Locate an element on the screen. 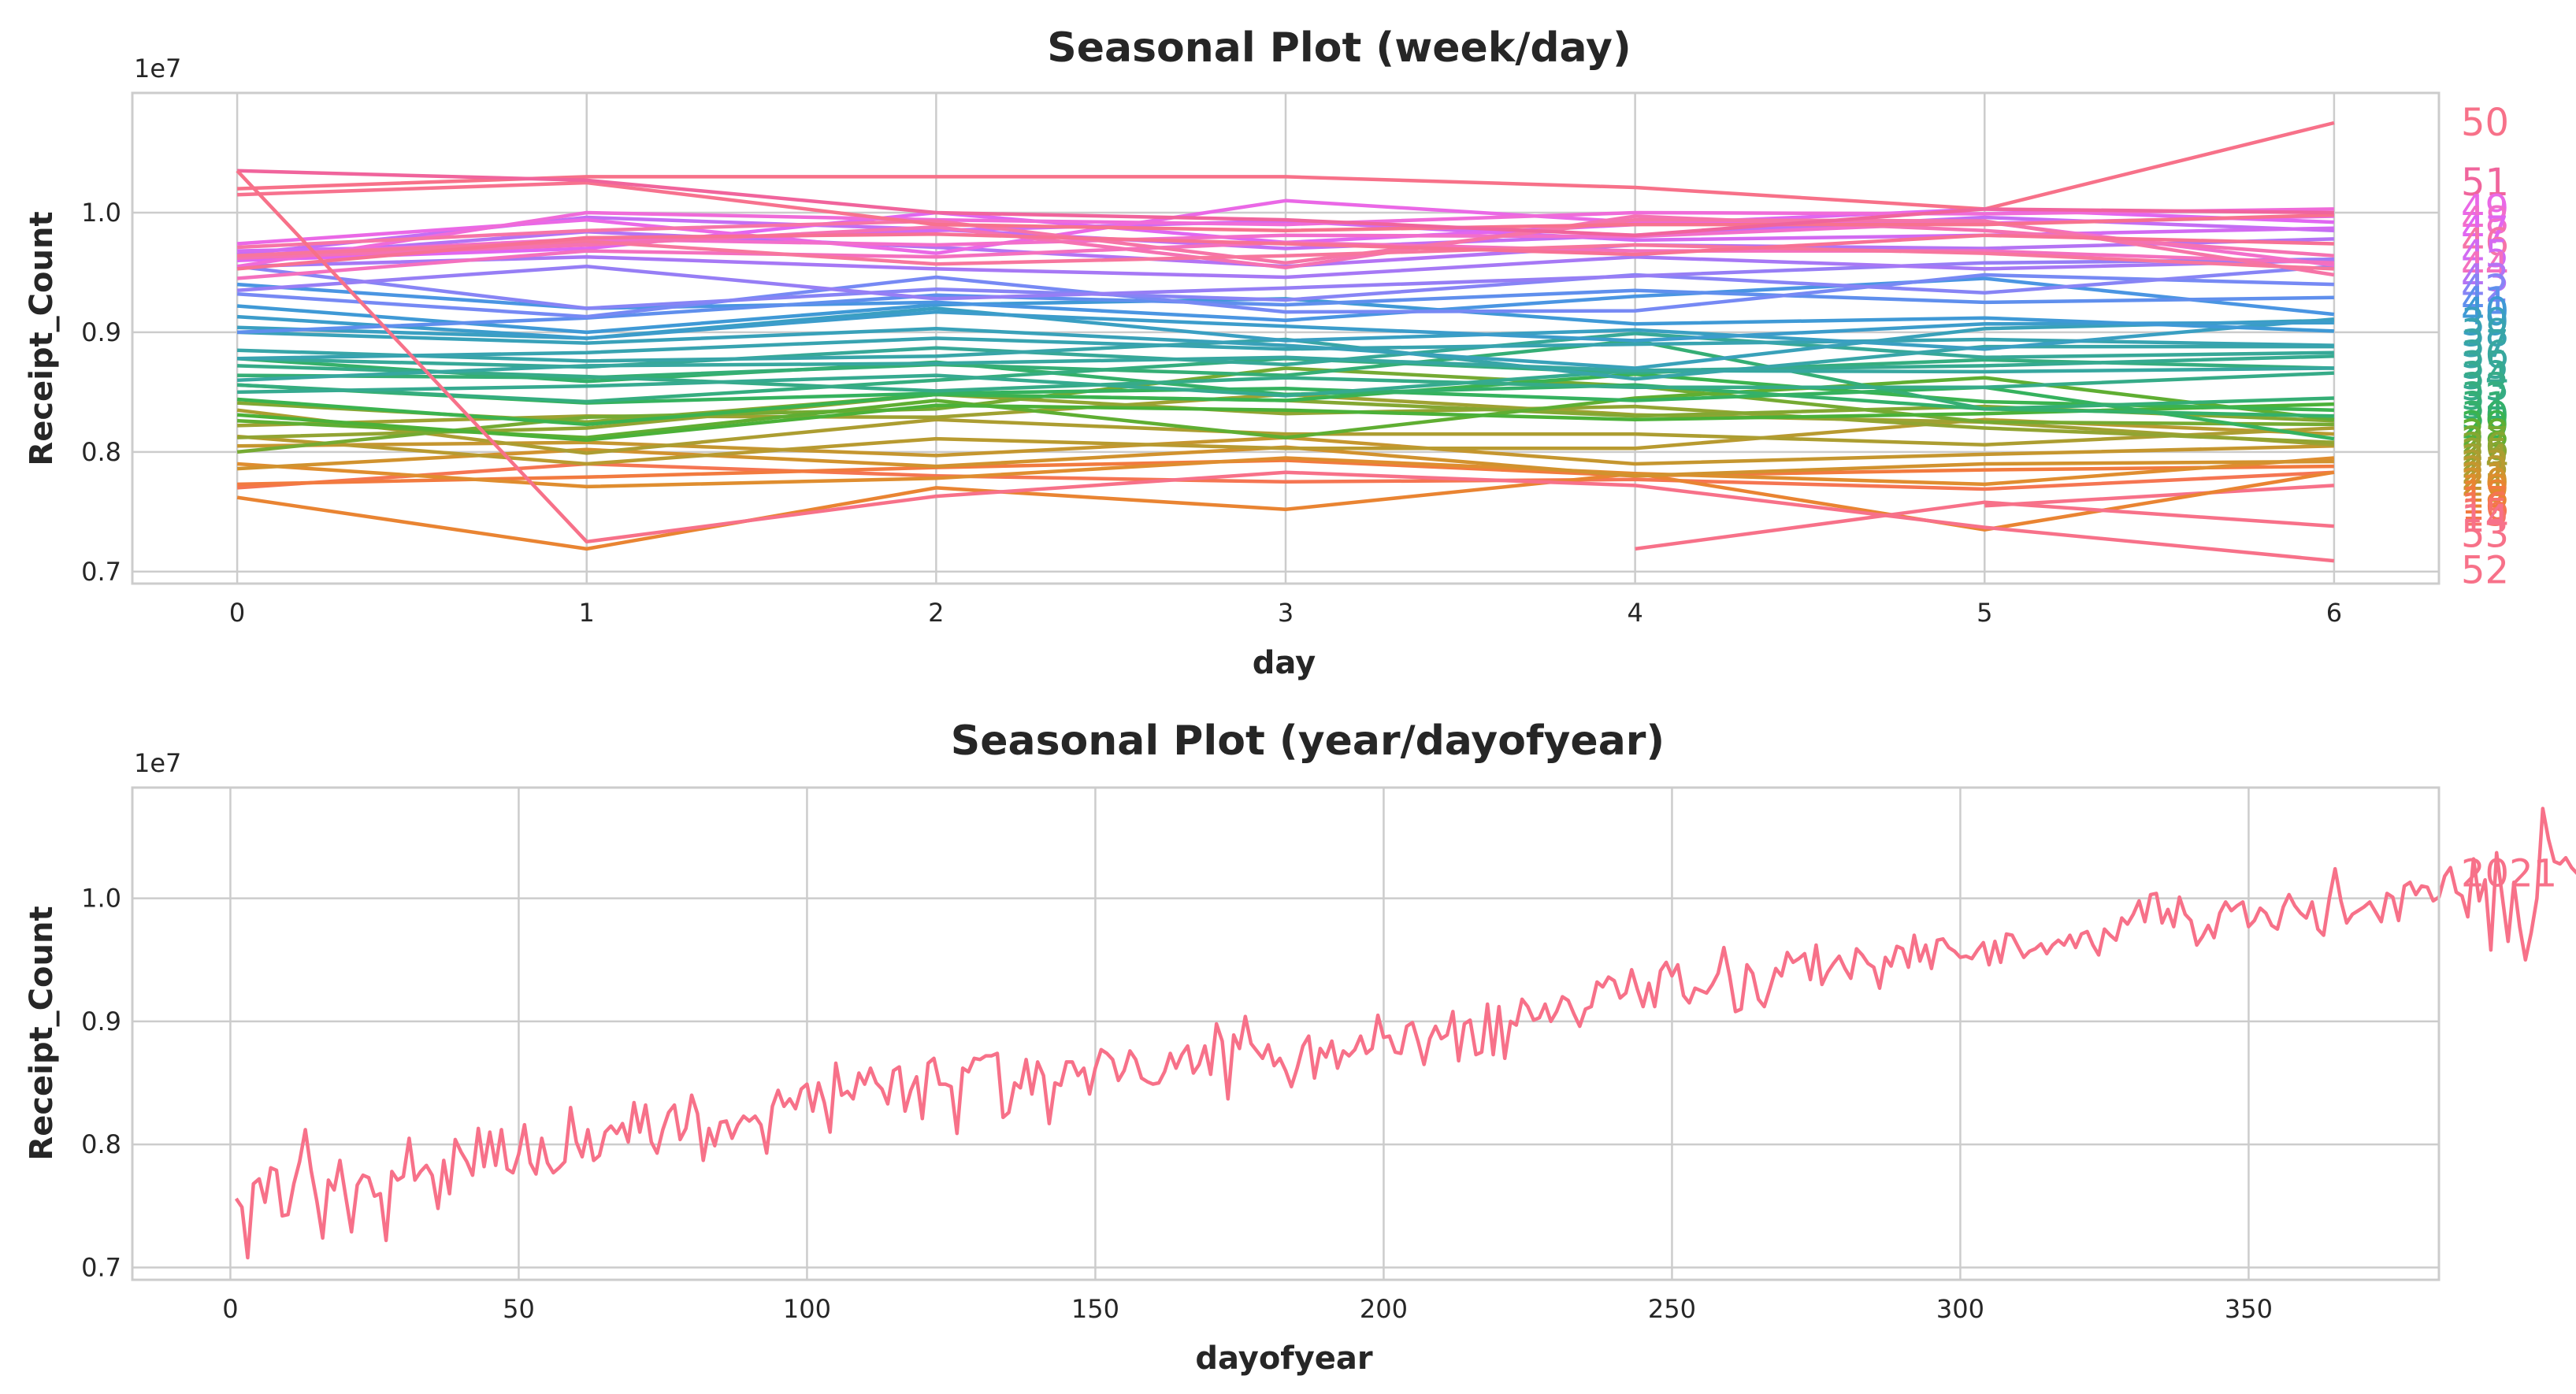 The width and height of the screenshot is (2576, 1394). series-end-label: 44 is located at coordinates (2485, 266).